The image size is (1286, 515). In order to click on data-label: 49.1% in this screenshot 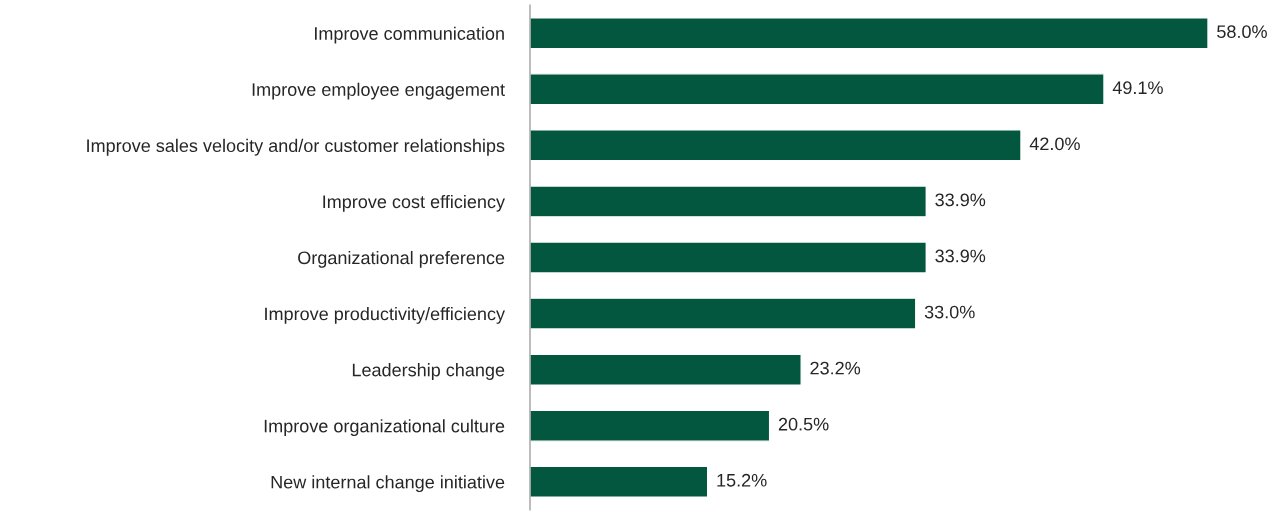, I will do `click(1137, 88)`.